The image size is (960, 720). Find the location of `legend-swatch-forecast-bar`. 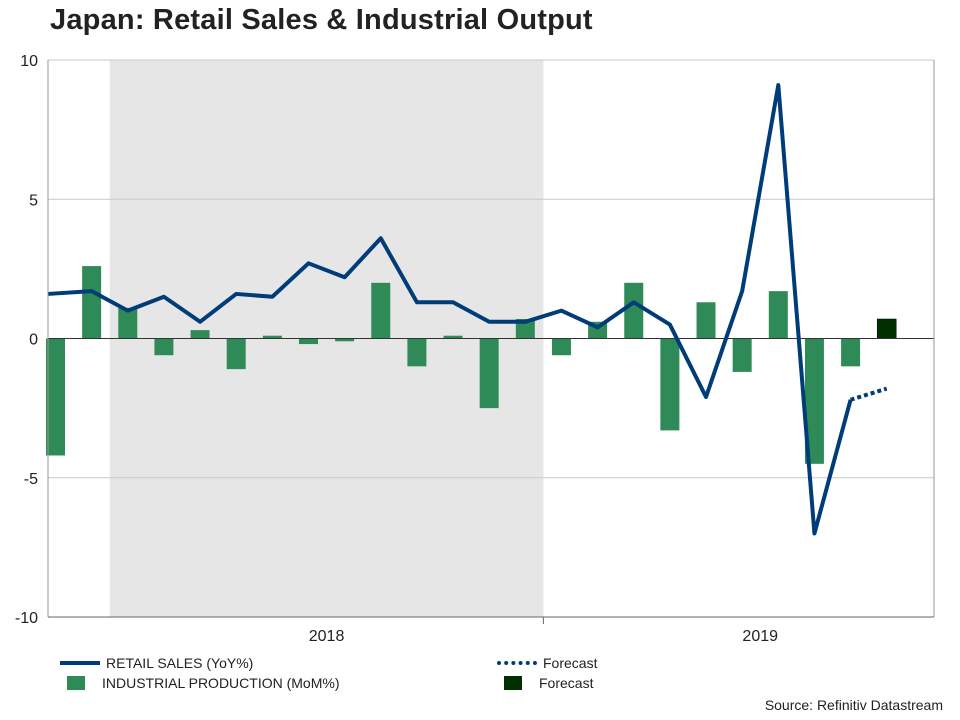

legend-swatch-forecast-bar is located at coordinates (513, 683).